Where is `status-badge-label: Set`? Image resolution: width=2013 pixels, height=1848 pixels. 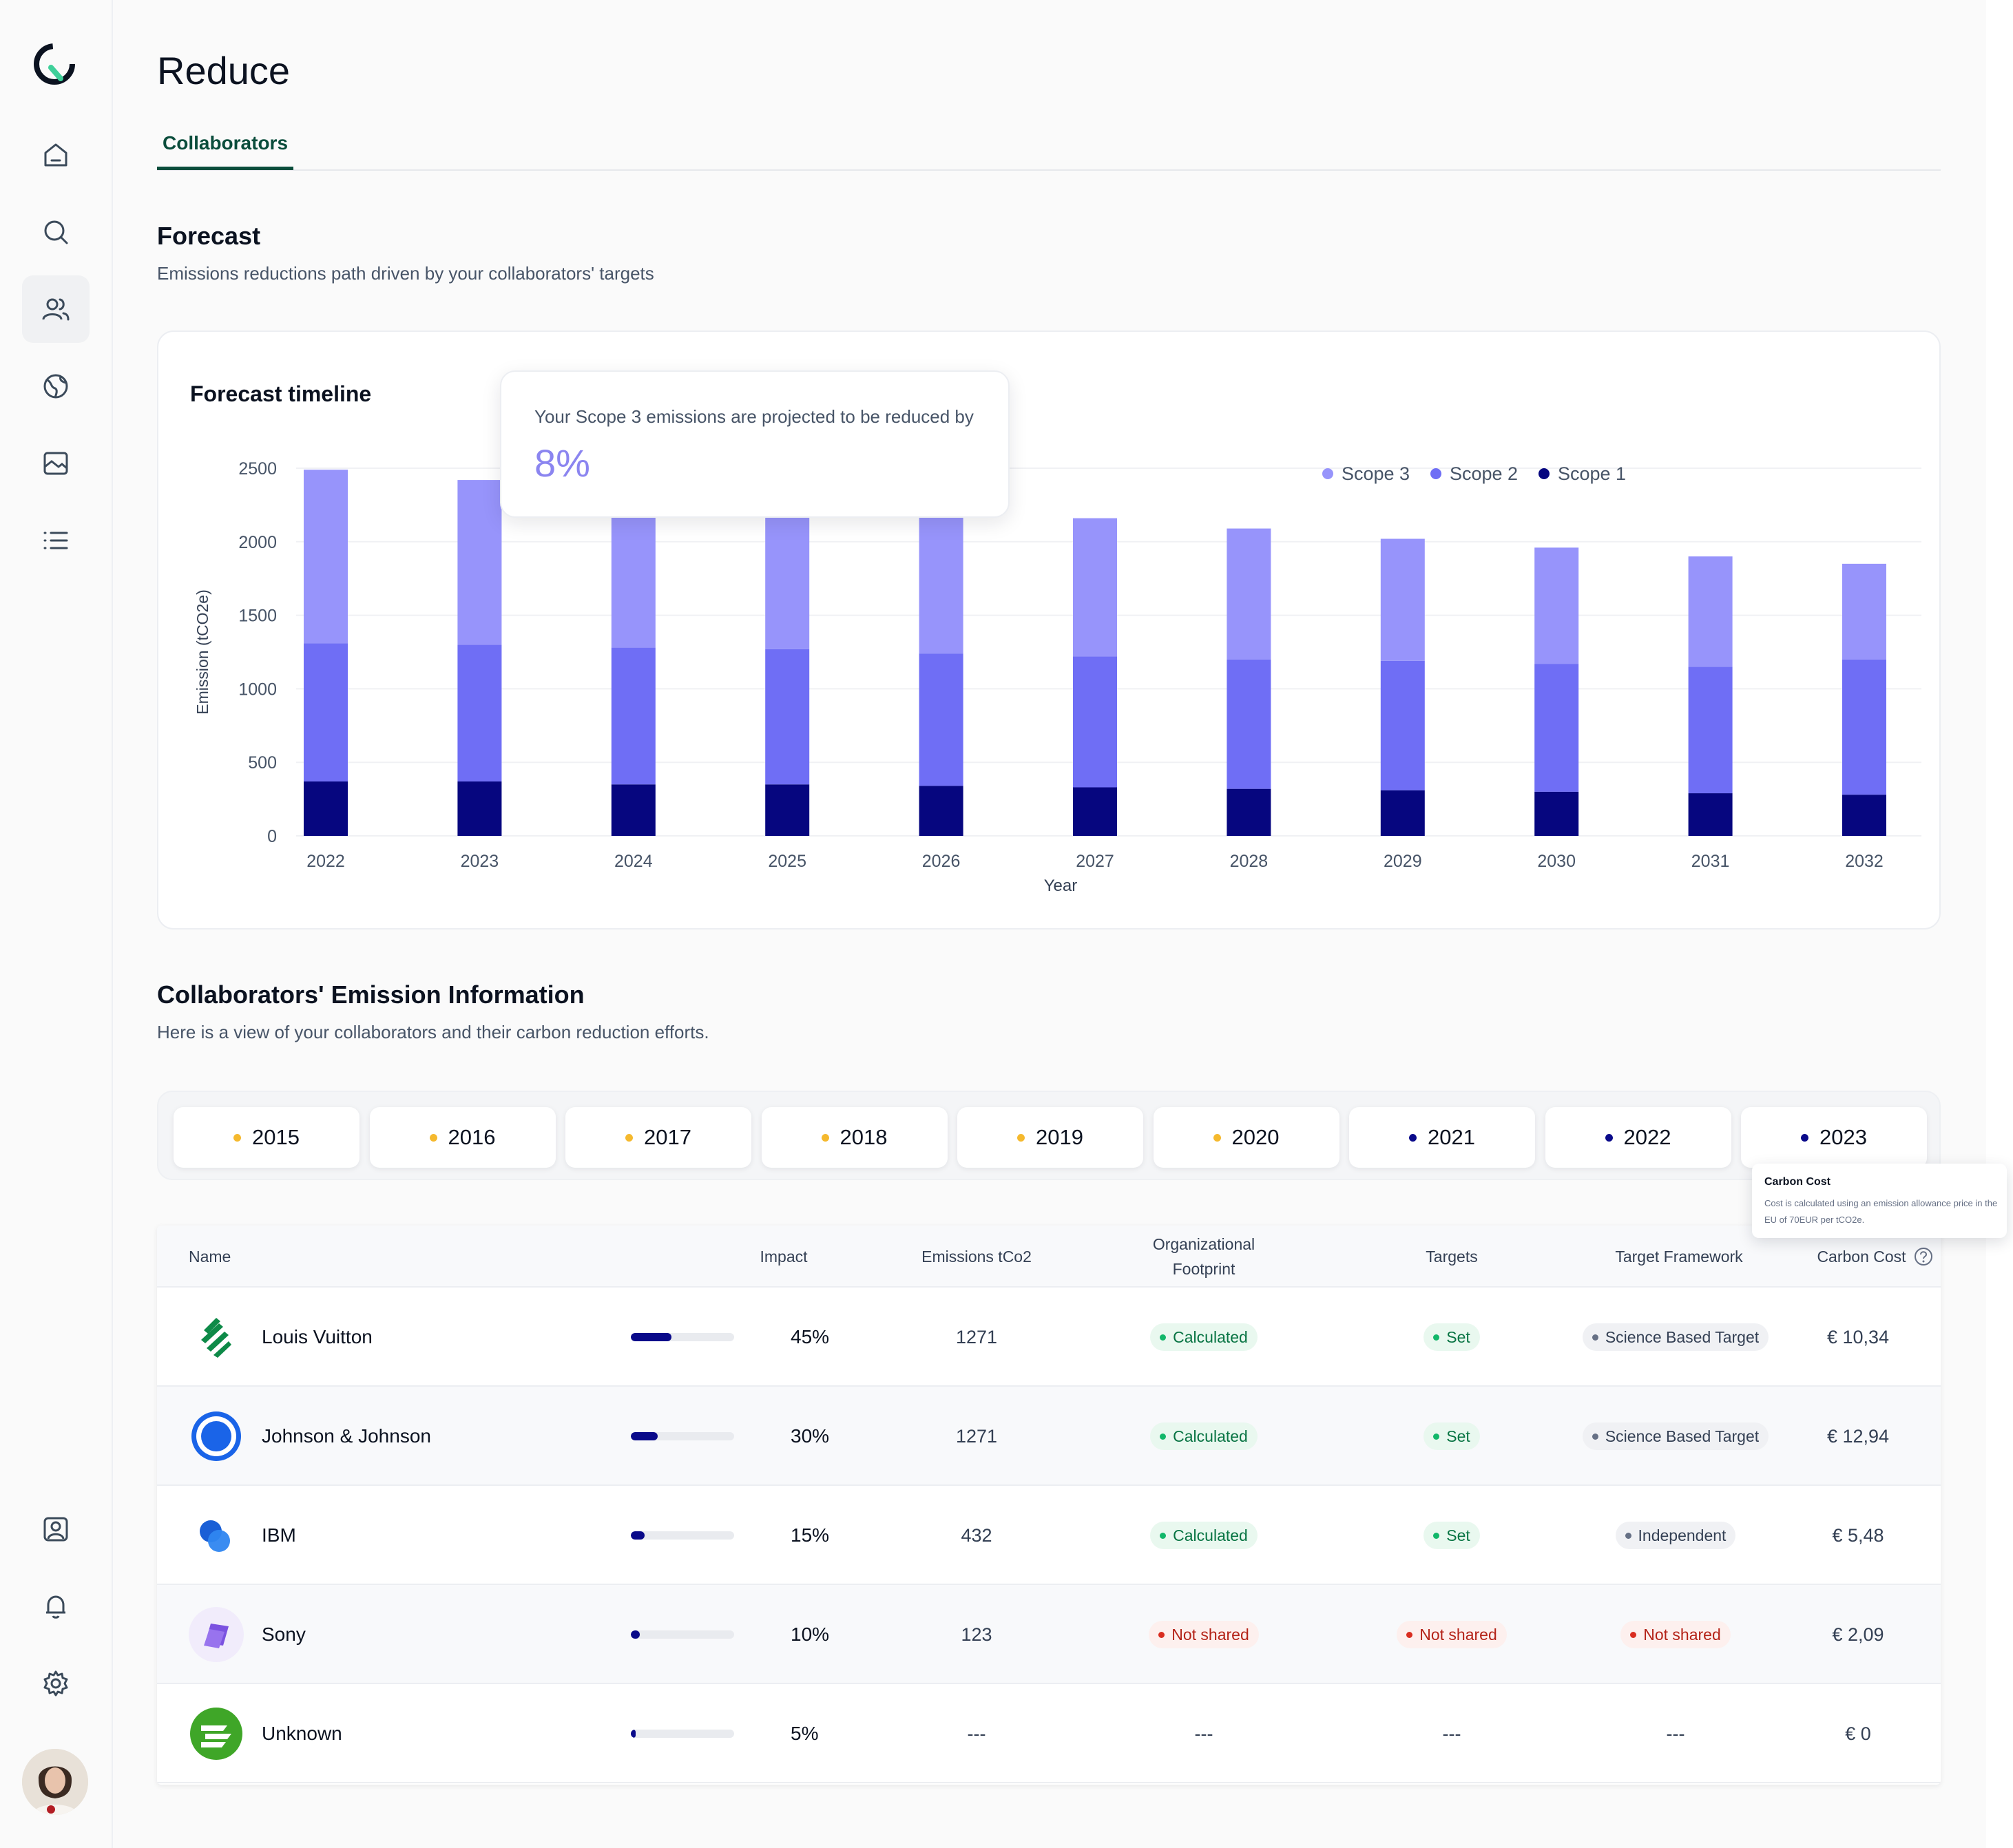
status-badge-label: Set is located at coordinates (1458, 1436).